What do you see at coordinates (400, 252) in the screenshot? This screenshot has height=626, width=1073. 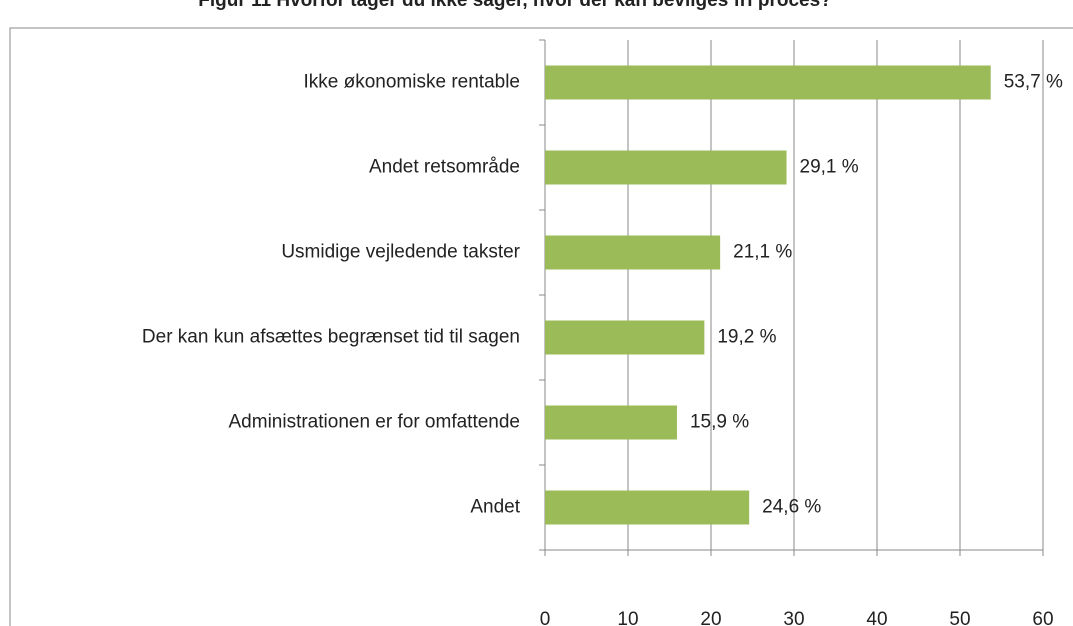 I see `y-tick-label: Usmidige vejledende takster` at bounding box center [400, 252].